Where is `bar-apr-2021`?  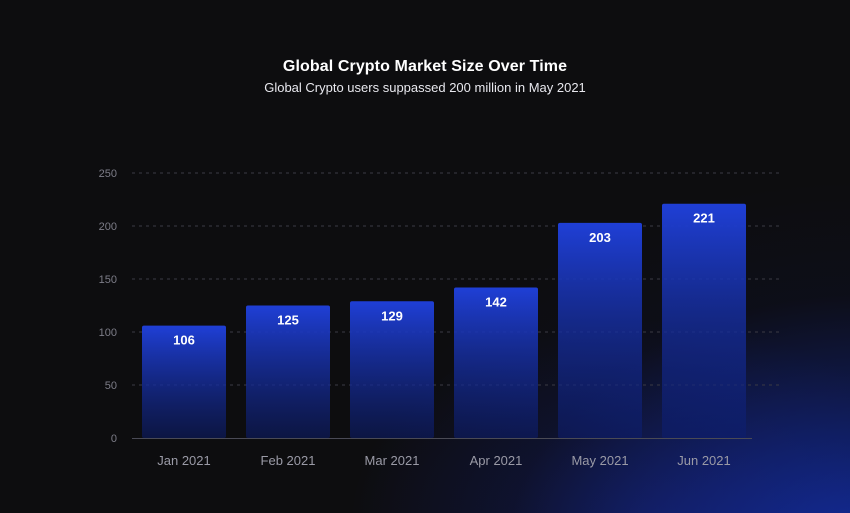 bar-apr-2021 is located at coordinates (496, 362).